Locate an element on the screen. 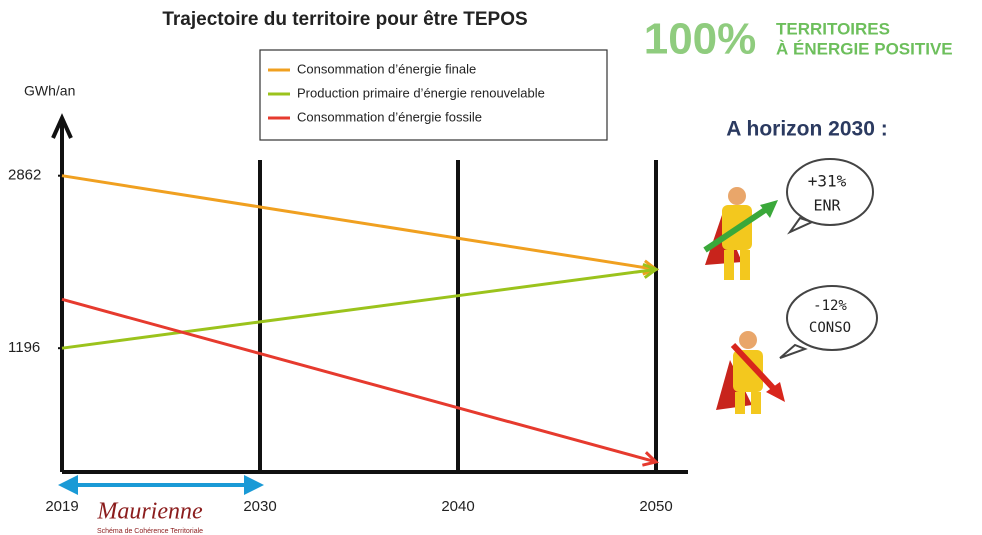 This screenshot has height=535, width=982. logo-line: À ÉNERGIE POSITIVE is located at coordinates (864, 48).